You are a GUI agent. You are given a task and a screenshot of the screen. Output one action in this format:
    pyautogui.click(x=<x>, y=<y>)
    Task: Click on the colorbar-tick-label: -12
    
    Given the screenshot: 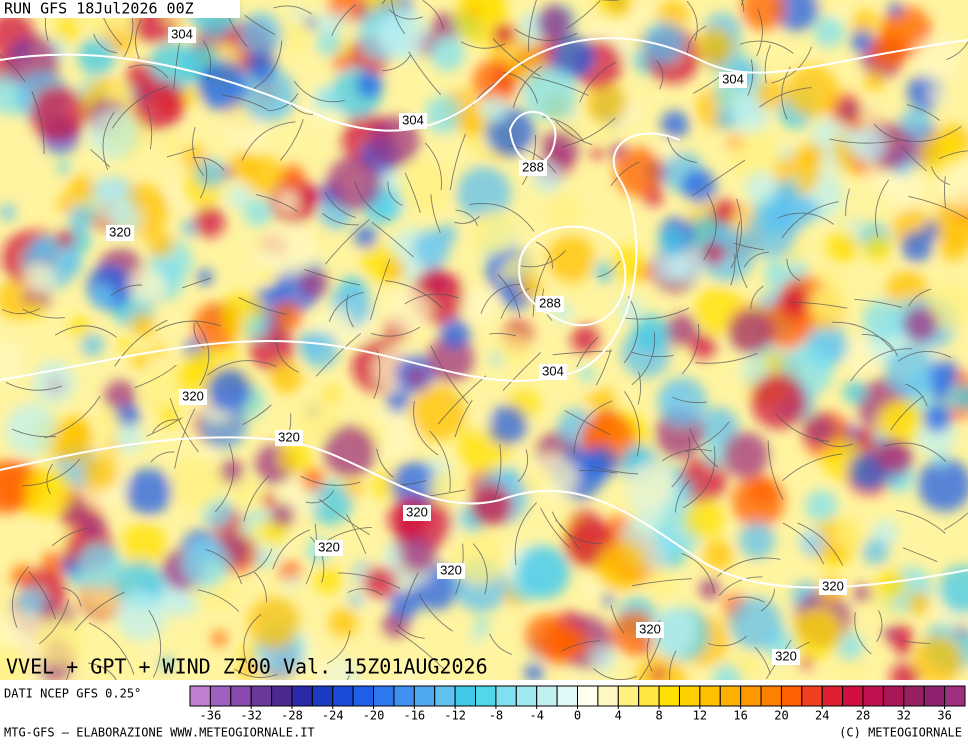 What is the action you would take?
    pyautogui.click(x=455, y=716)
    